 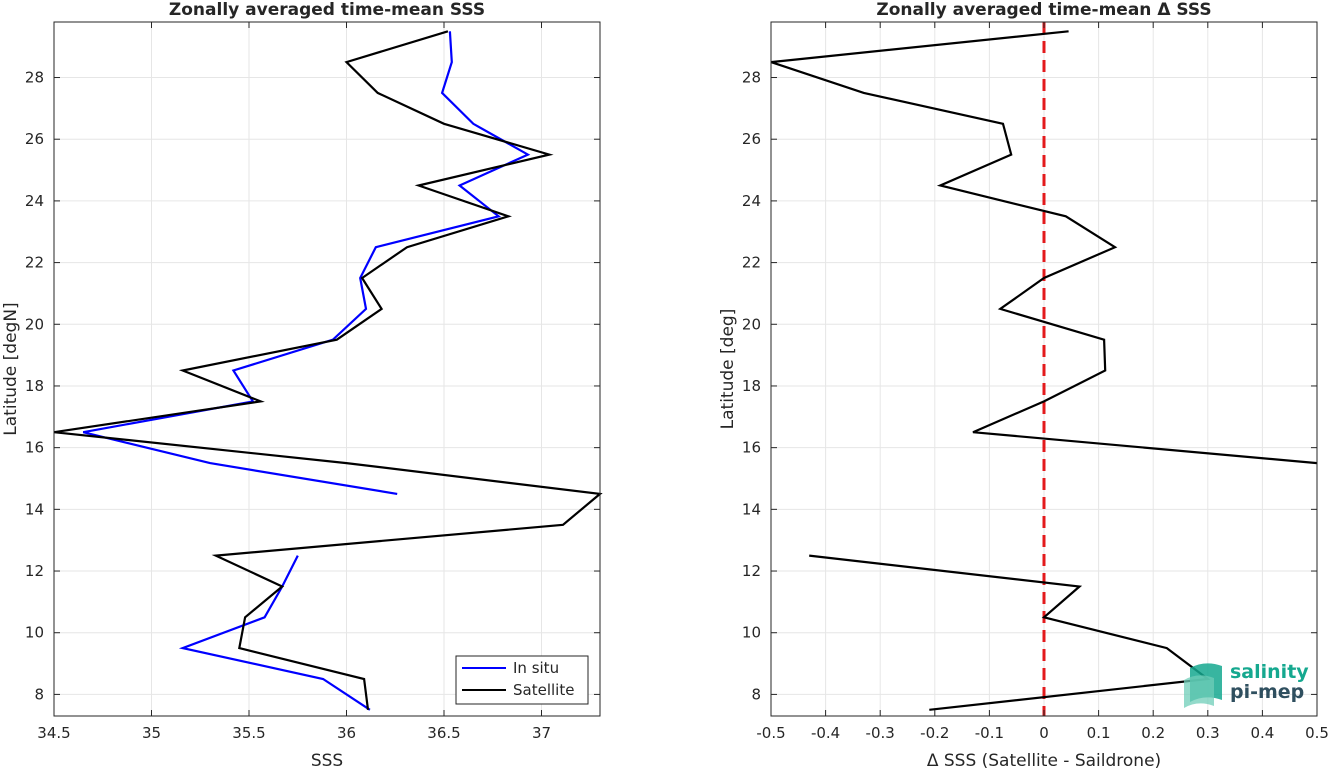 I want to click on delta-x-tick-label: 0.5, so click(x=1317, y=733).